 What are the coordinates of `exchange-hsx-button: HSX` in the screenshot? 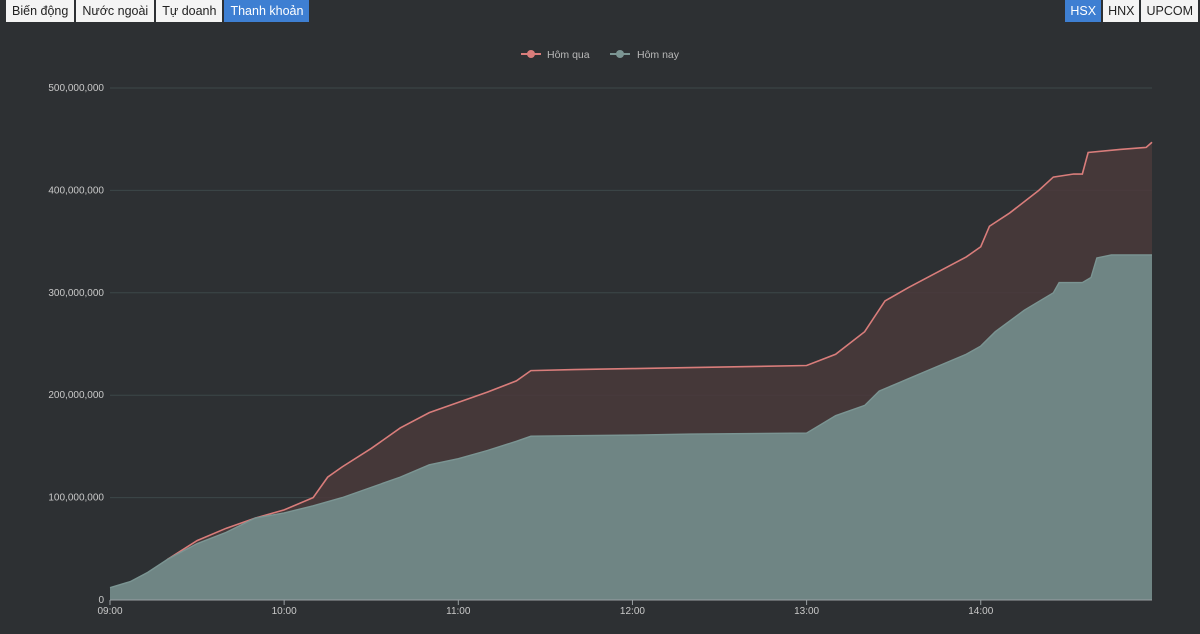 It's located at (1083, 11).